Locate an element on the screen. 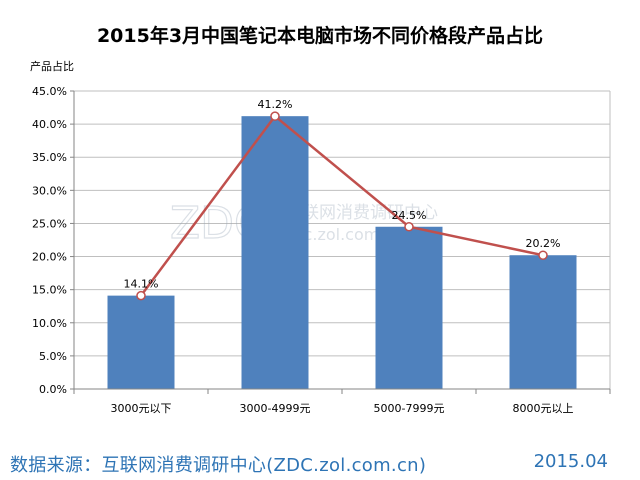 This screenshot has height=480, width=640. footer: 数据来源：互联网消费调研中心(ZDC.zol.com.cn) 2015.04 is located at coordinates (320, 462).